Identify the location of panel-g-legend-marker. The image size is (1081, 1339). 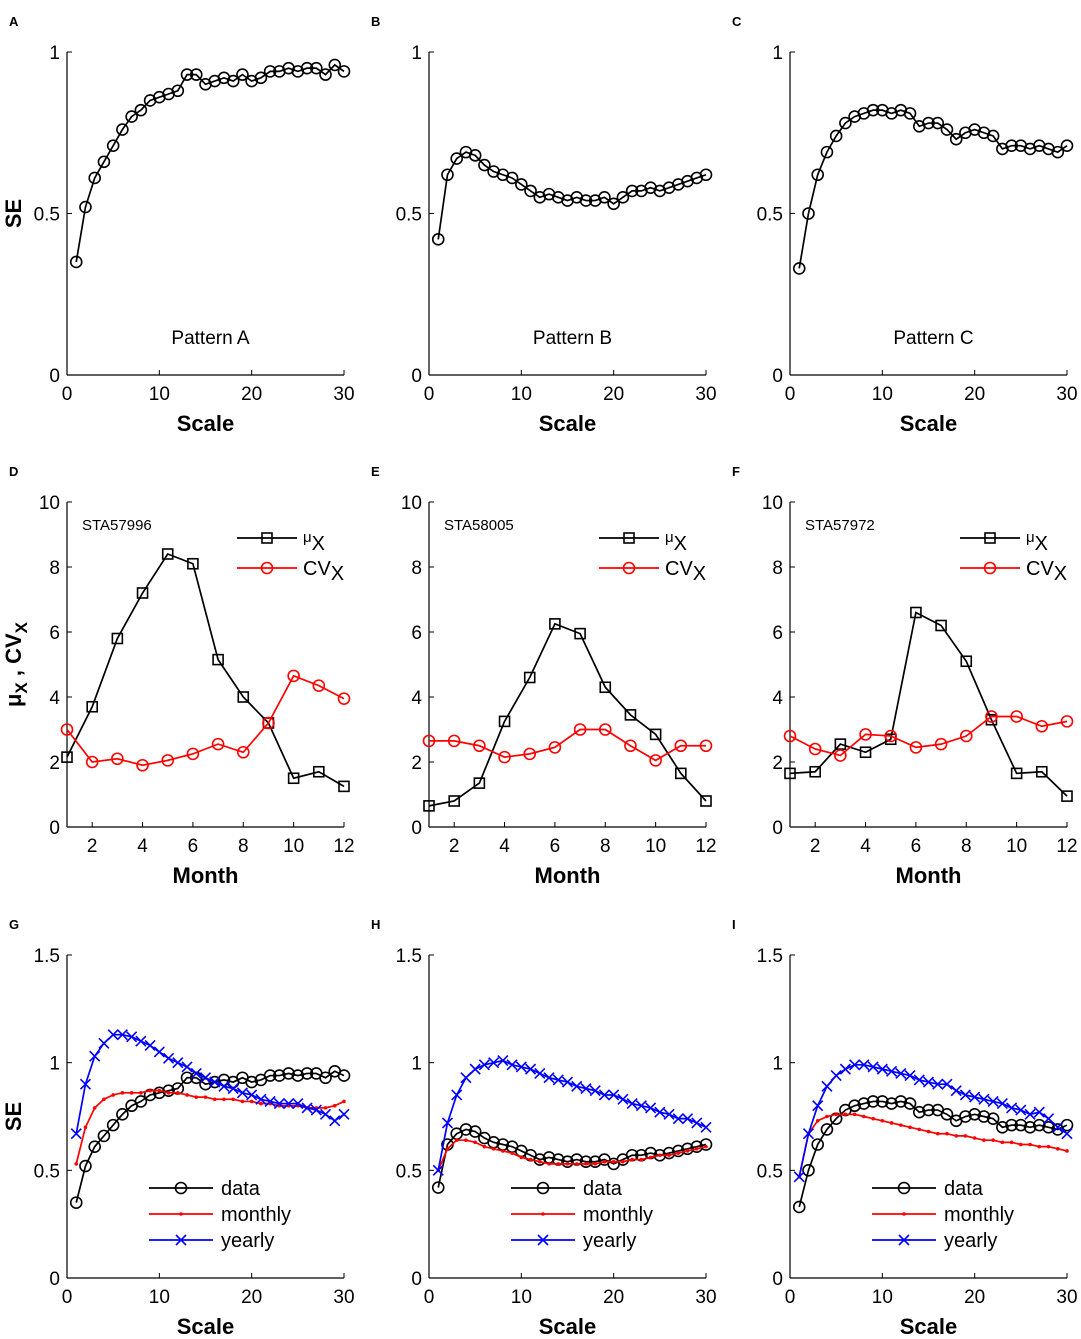
(181, 1240).